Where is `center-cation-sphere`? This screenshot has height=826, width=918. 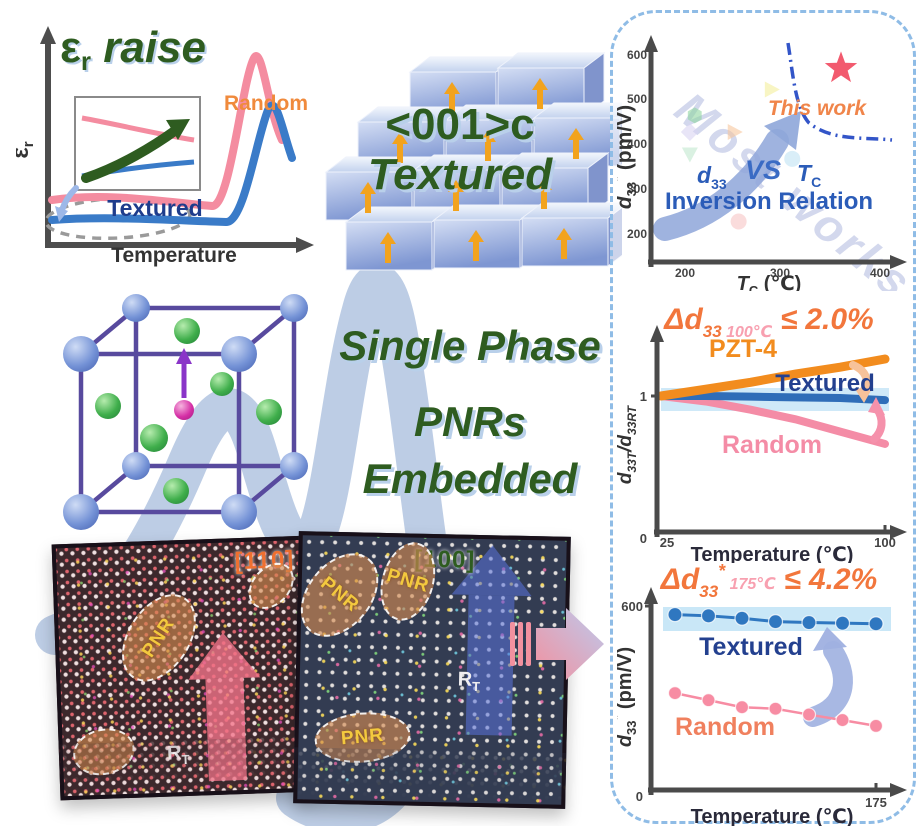 center-cation-sphere is located at coordinates (184, 410).